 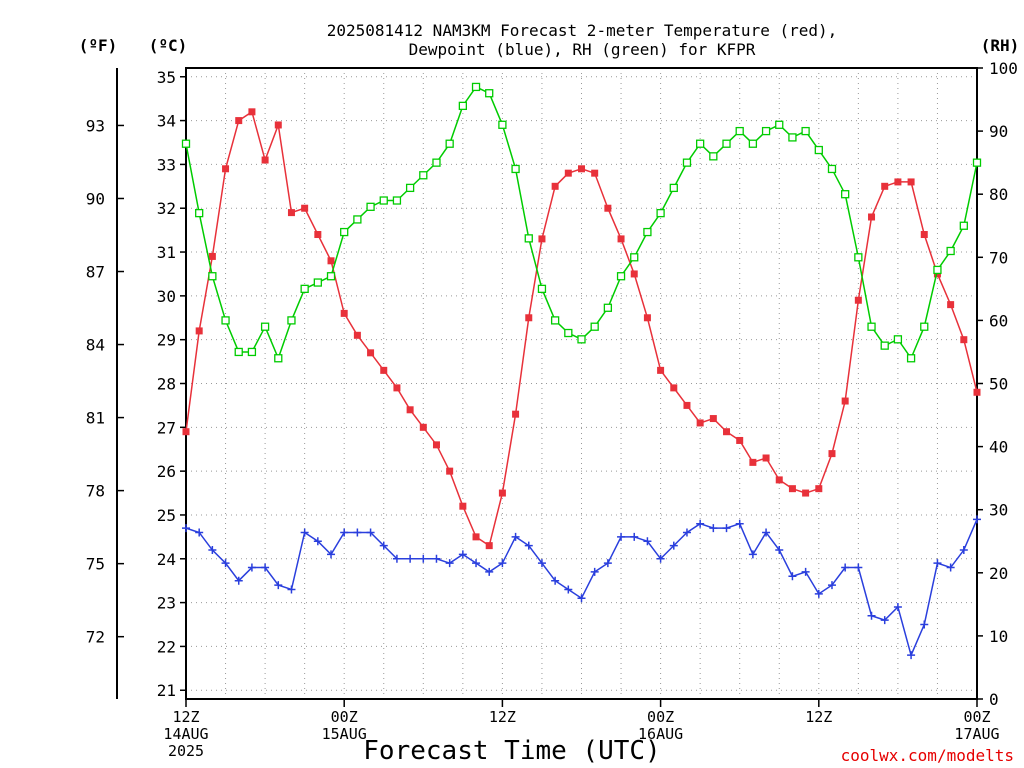 What do you see at coordinates (994, 699) in the screenshot?
I see `rh-tick-label-0: 0` at bounding box center [994, 699].